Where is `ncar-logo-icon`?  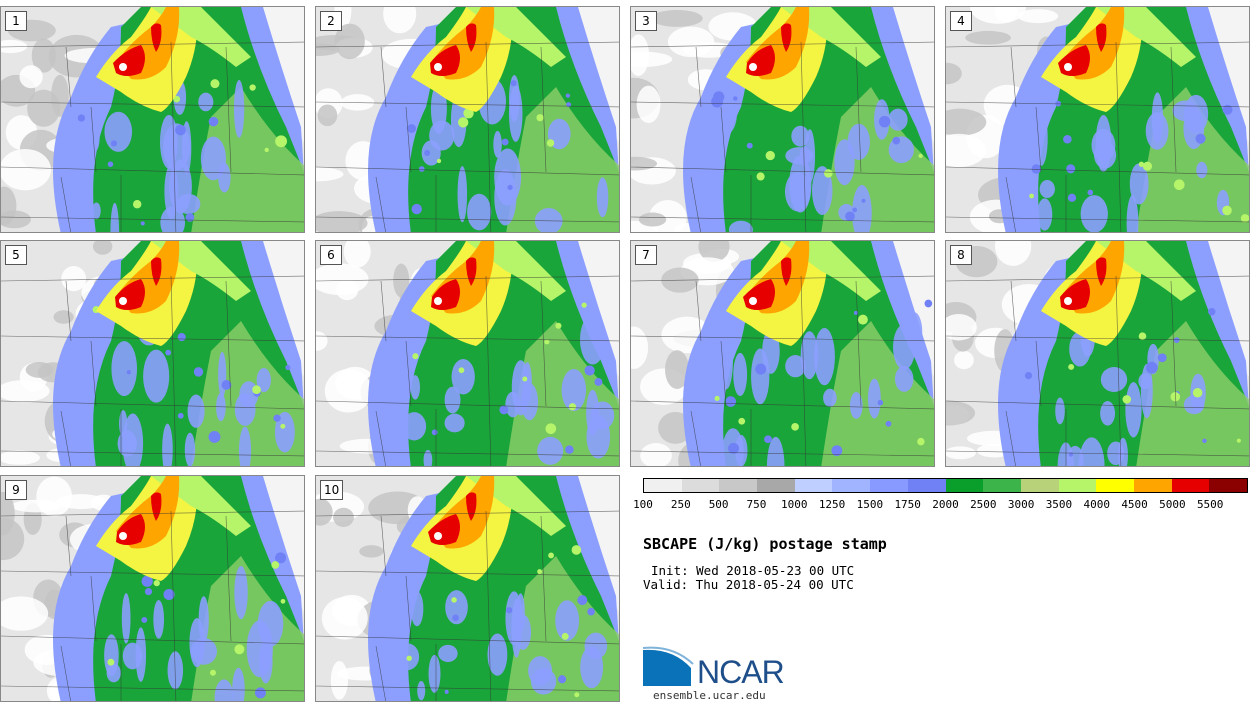
ncar-logo-icon is located at coordinates (668, 666).